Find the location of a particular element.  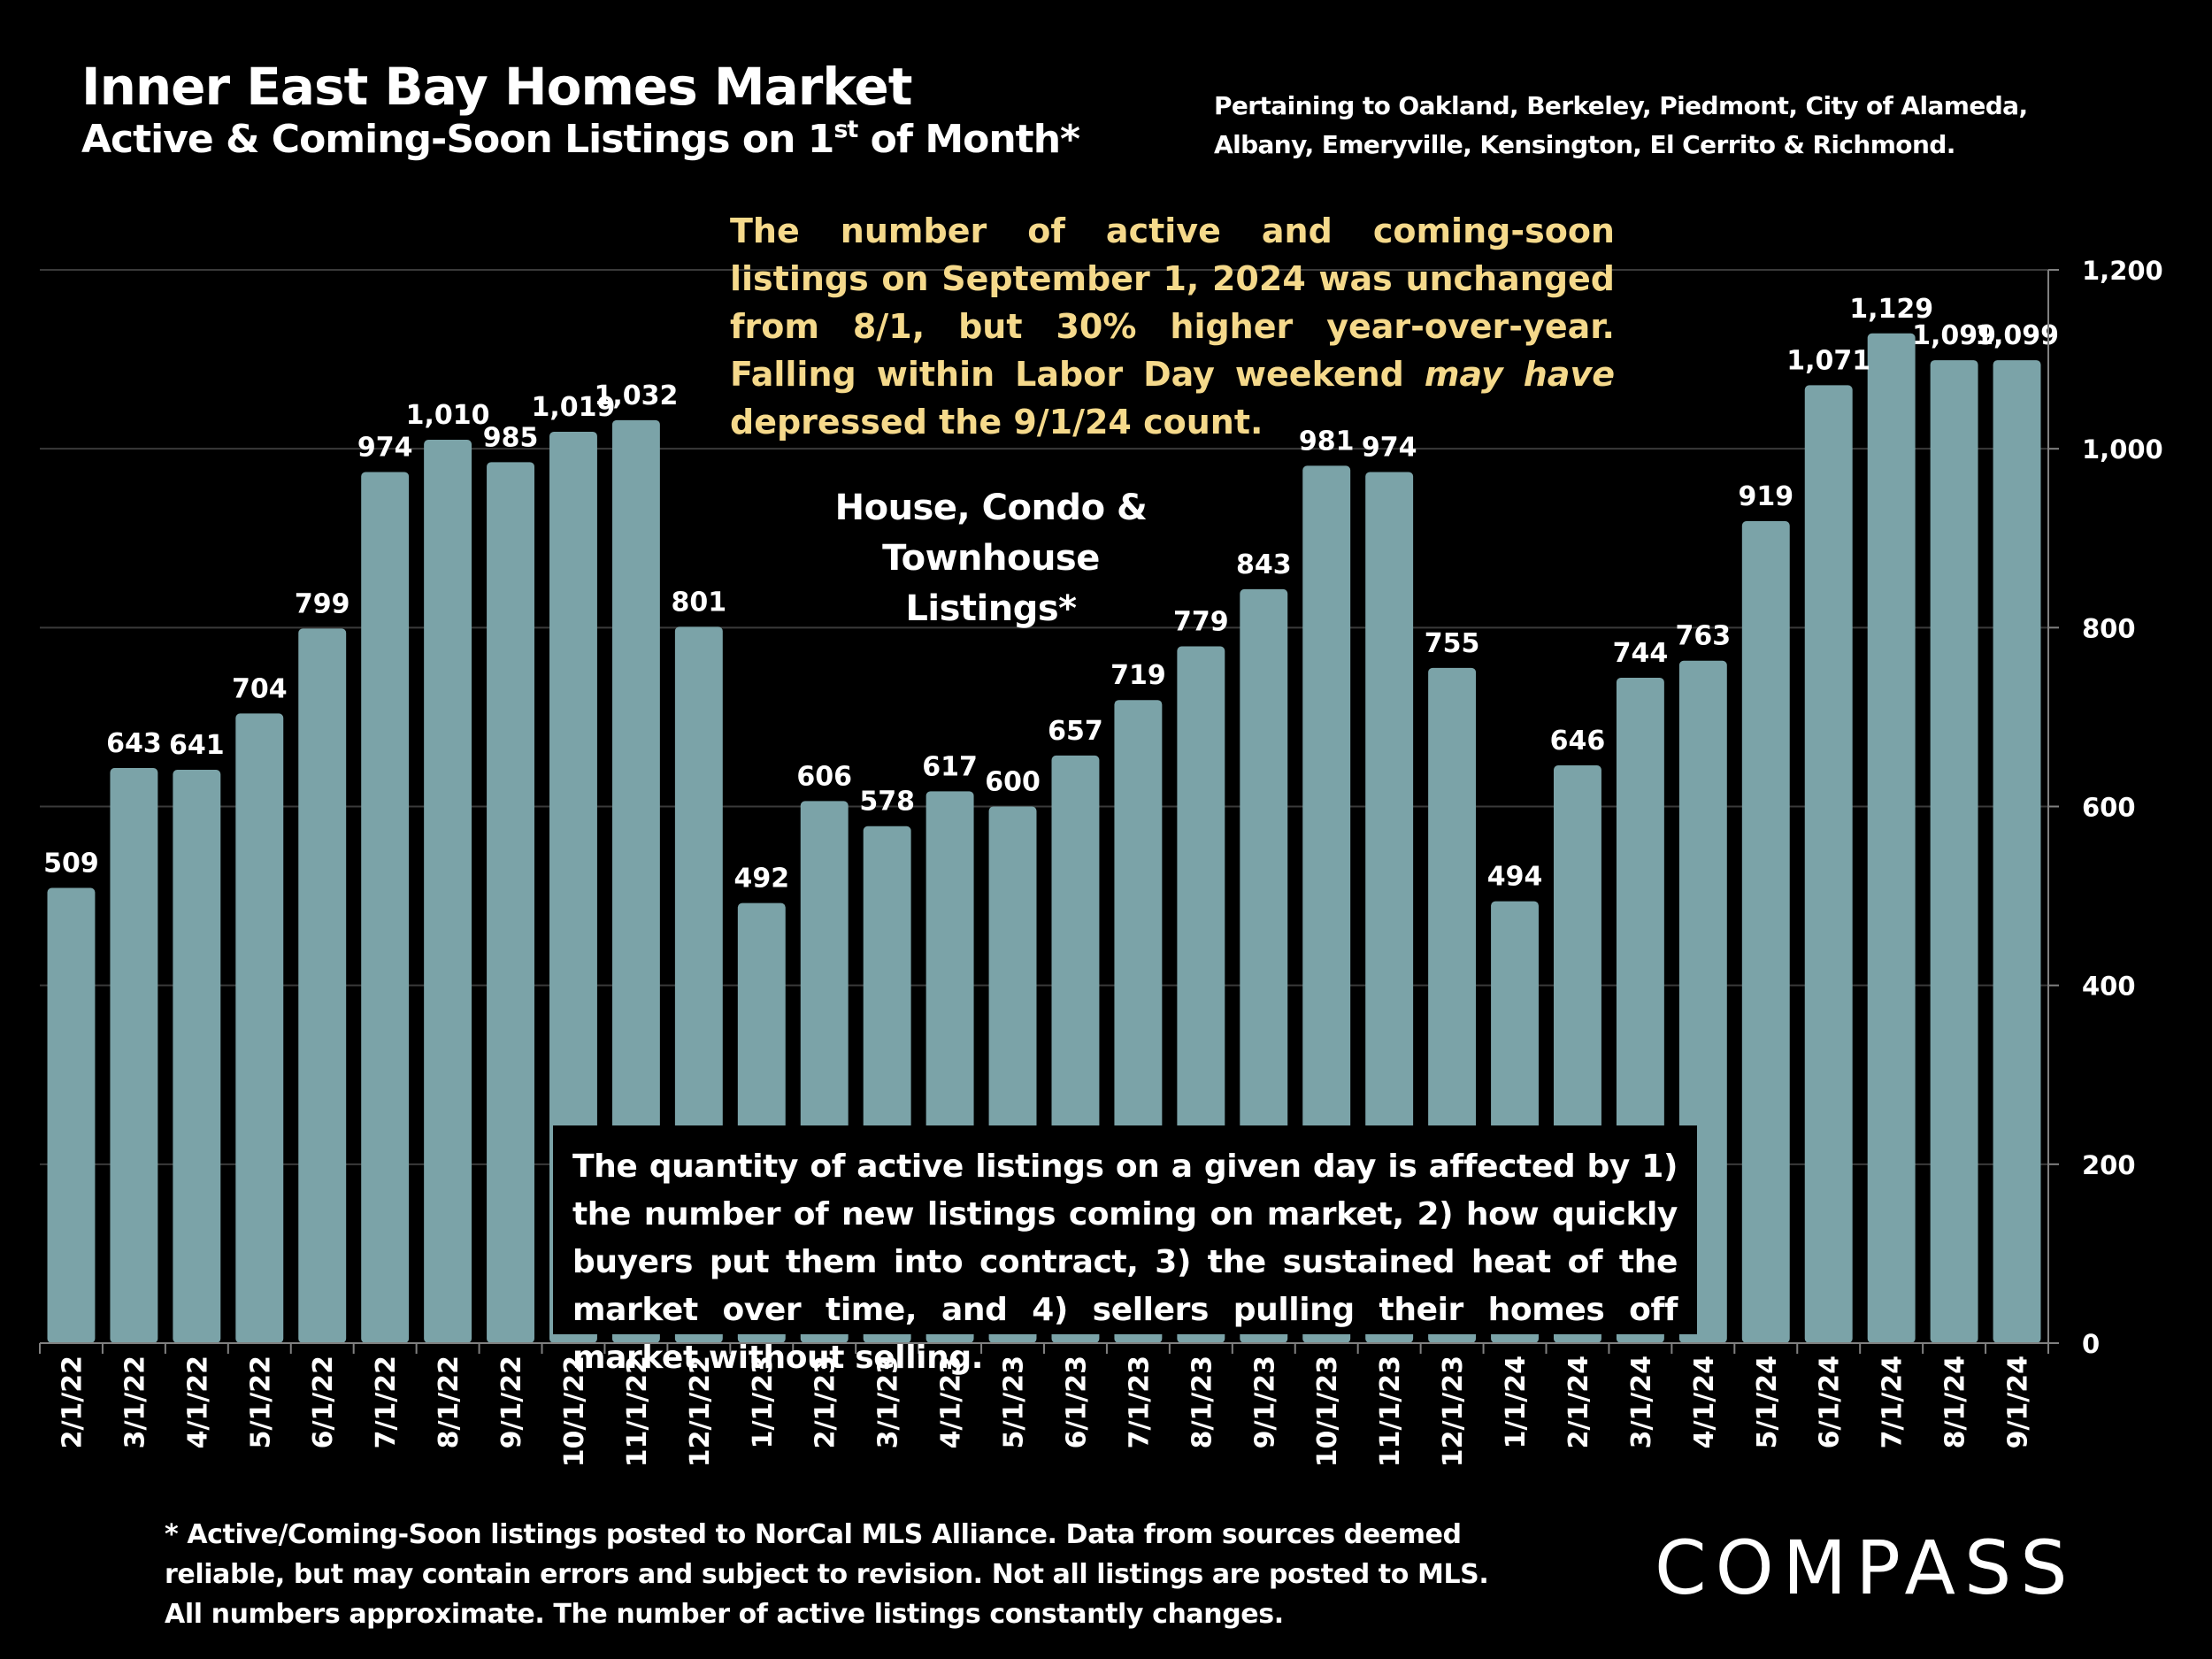

y-tick-label: 0 is located at coordinates (2091, 1344).